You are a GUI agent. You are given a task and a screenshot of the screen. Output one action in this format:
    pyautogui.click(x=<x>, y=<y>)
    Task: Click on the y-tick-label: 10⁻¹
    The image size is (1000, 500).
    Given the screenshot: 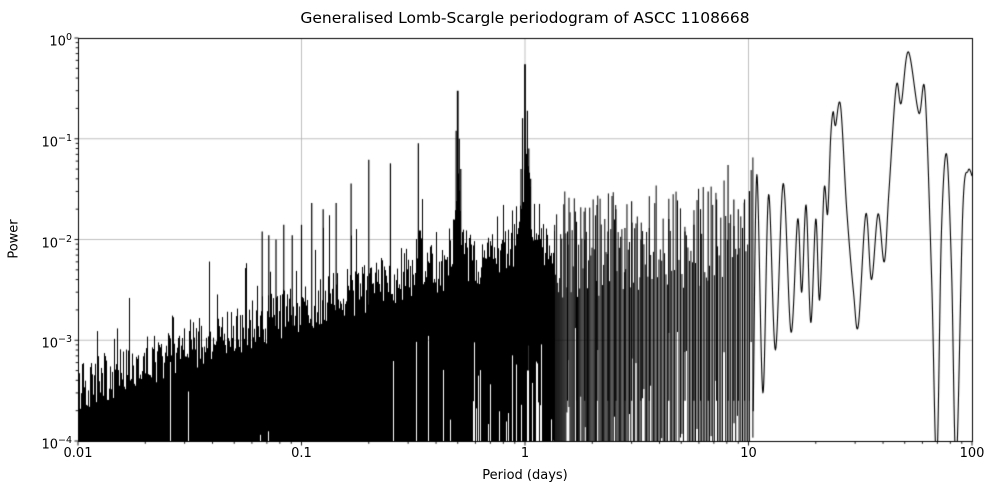 What is the action you would take?
    pyautogui.click(x=56, y=141)
    